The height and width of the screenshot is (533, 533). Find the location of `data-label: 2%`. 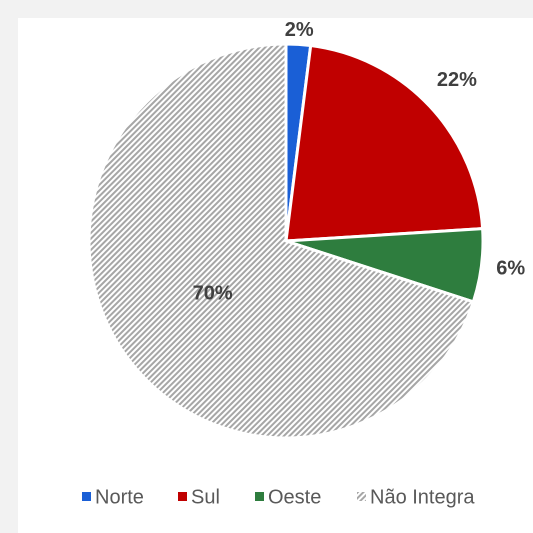

data-label: 2% is located at coordinates (299, 30).